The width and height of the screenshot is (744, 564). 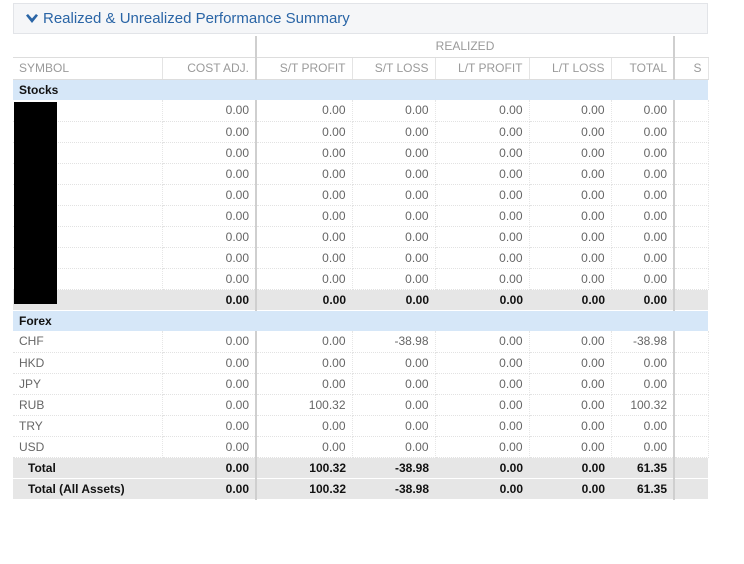 What do you see at coordinates (304, 405) in the screenshot?
I see `value-cell: 100.32` at bounding box center [304, 405].